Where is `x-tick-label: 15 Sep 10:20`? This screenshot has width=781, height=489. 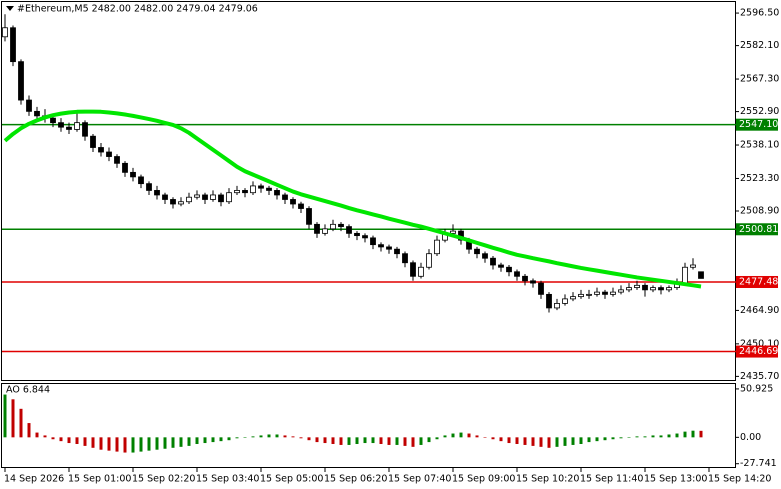
x-tick-label: 15 Sep 10:20 is located at coordinates (547, 479).